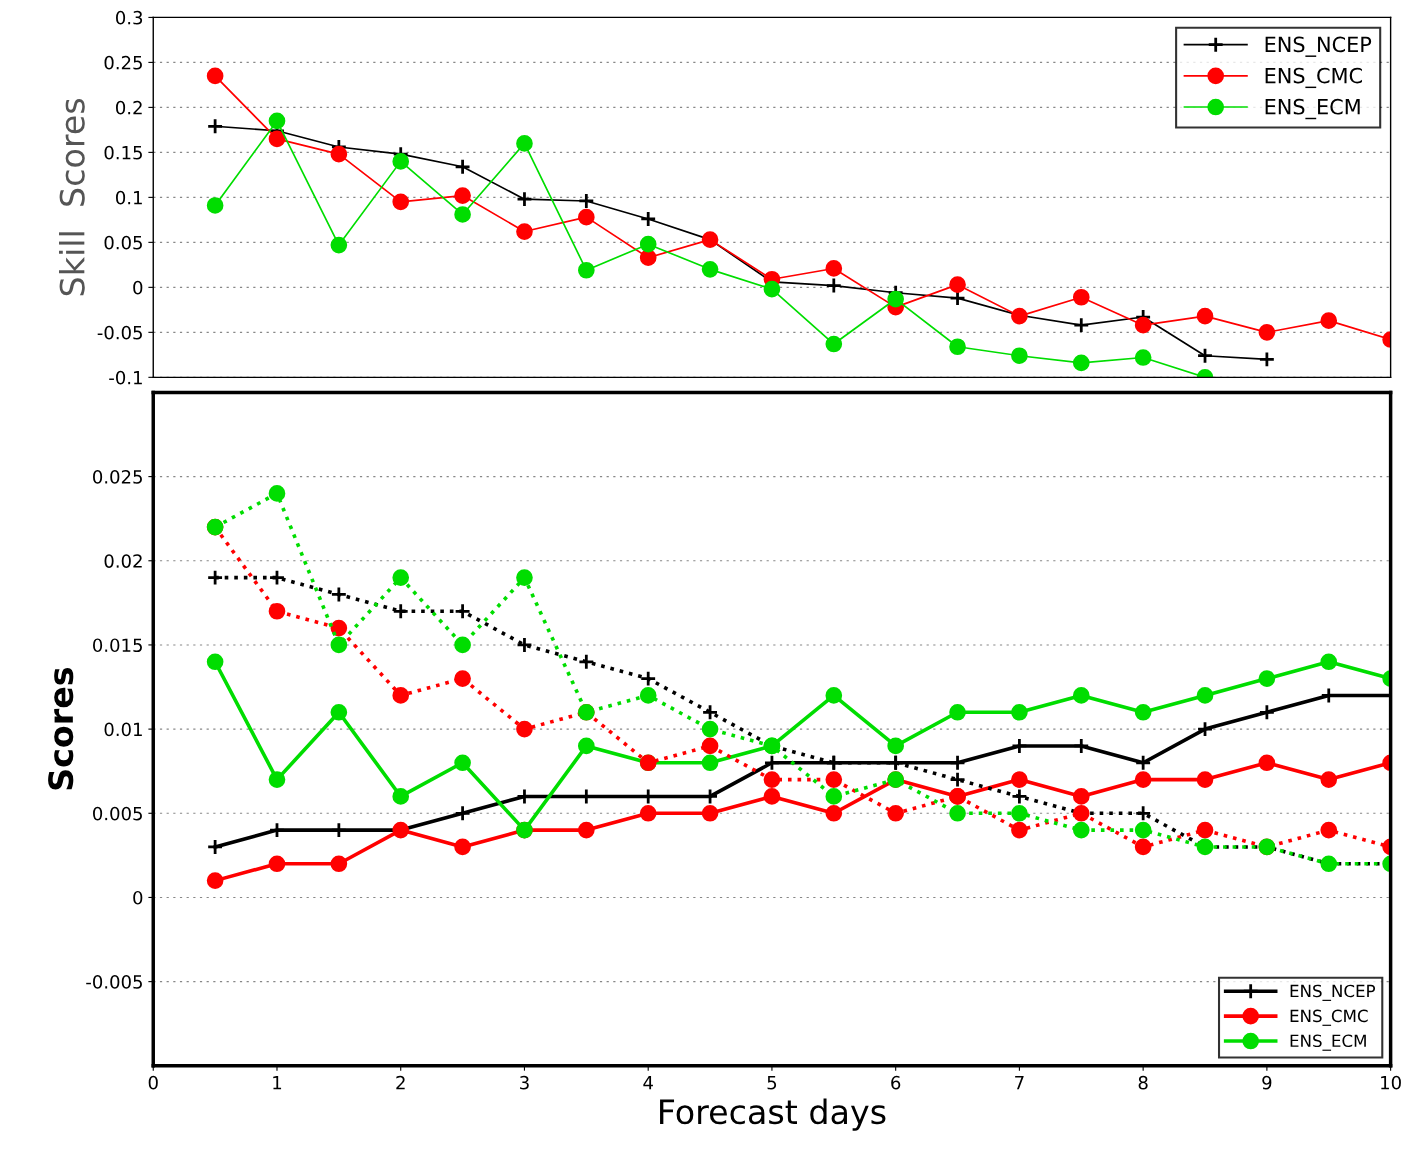 The image size is (1419, 1161). I want to click on y-axis-title: Scores, so click(61, 728).